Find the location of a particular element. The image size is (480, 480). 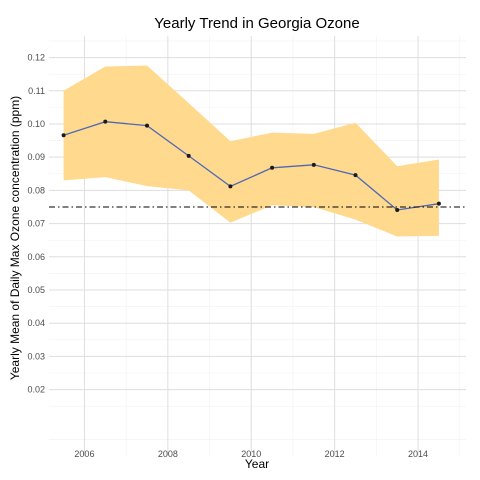

x-tick-label: 2008 is located at coordinates (168, 454).